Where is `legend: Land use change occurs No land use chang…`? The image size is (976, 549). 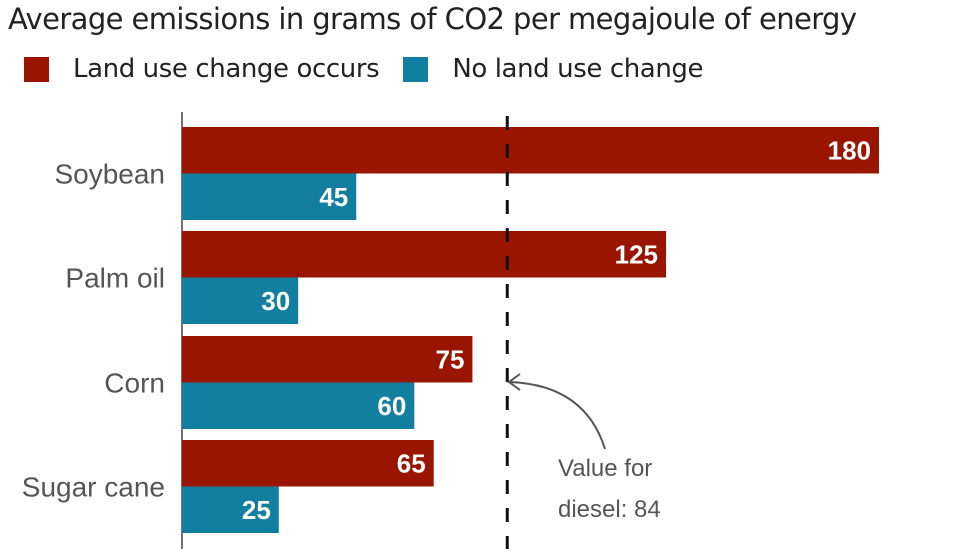 legend: Land use change occurs No land use chang… is located at coordinates (375, 69).